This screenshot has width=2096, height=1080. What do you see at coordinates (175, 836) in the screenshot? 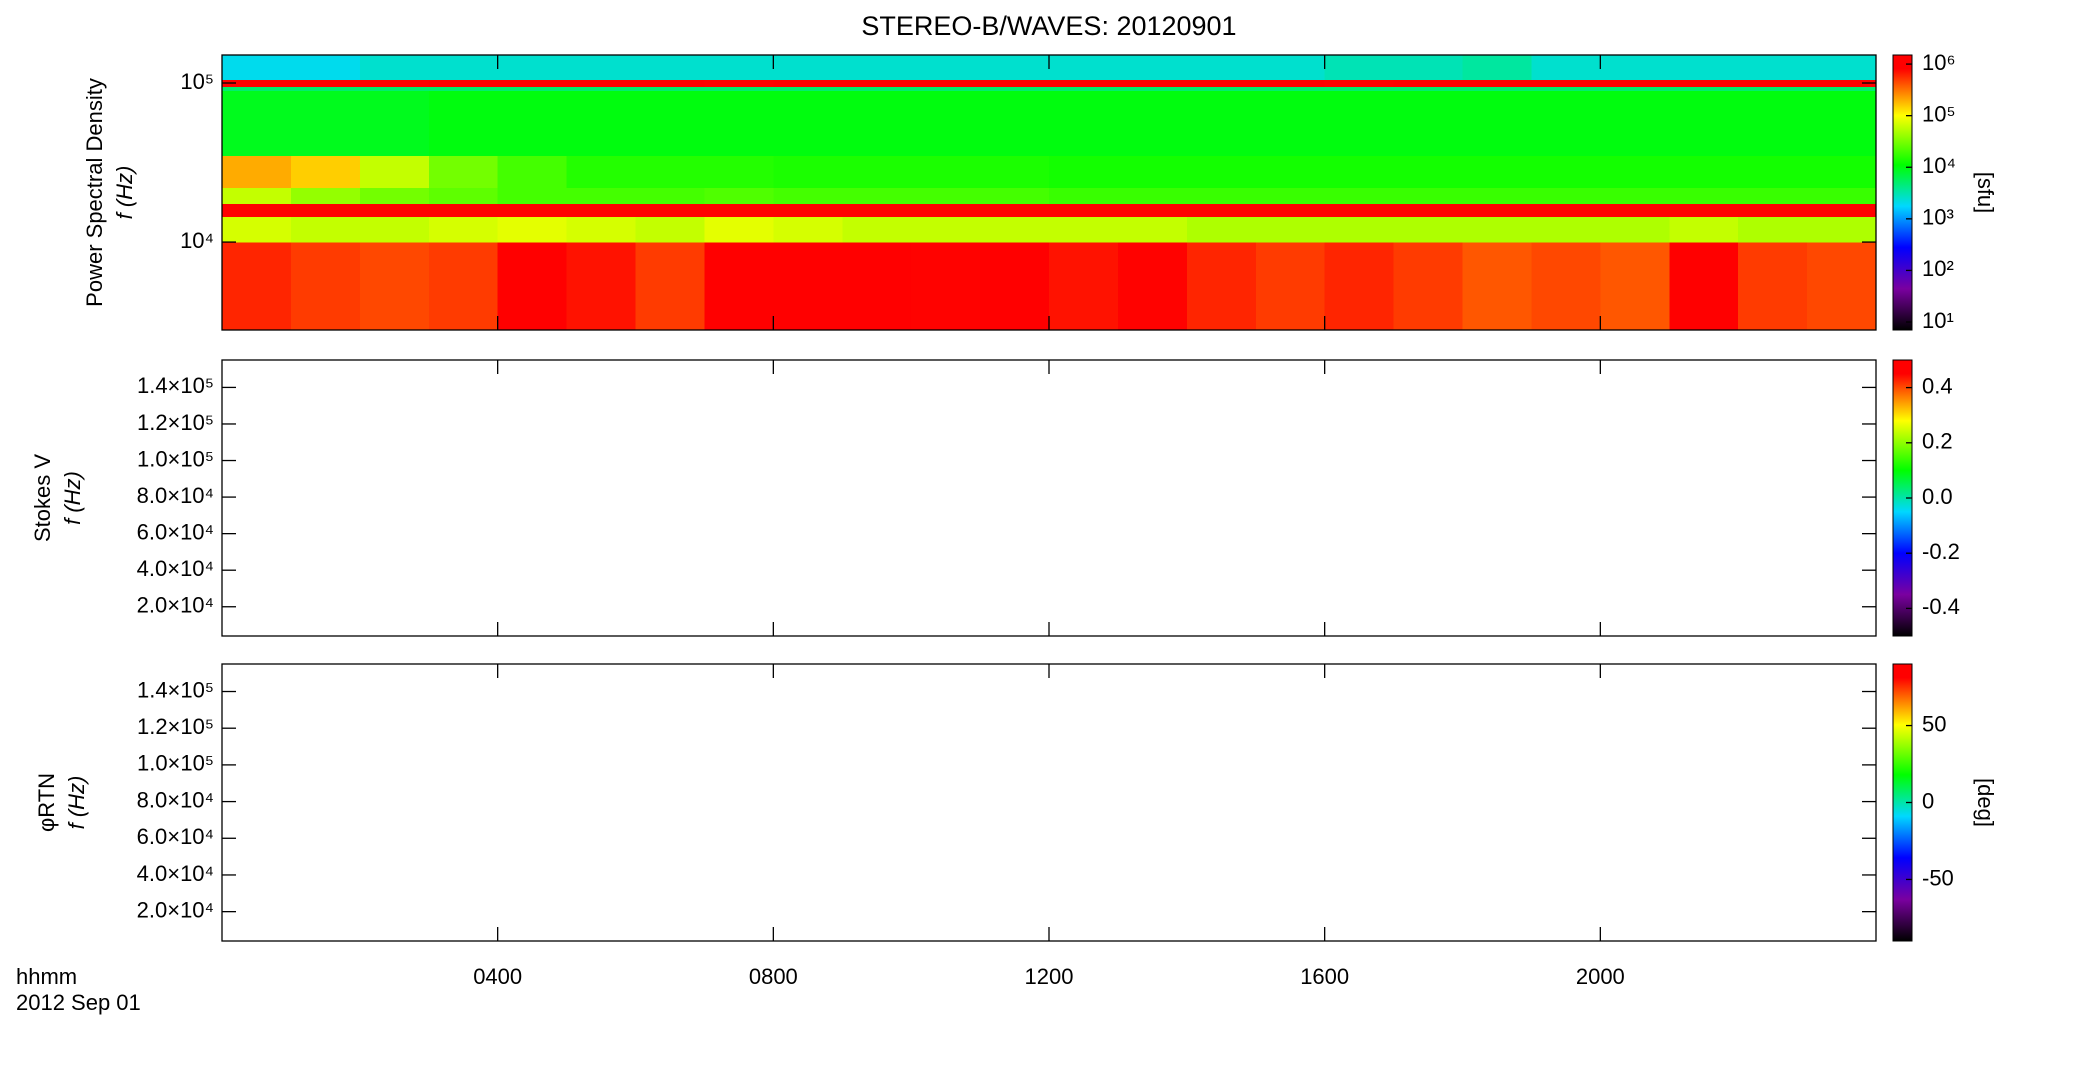
I see `y-tick-label: 6.0×10⁴` at bounding box center [175, 836].